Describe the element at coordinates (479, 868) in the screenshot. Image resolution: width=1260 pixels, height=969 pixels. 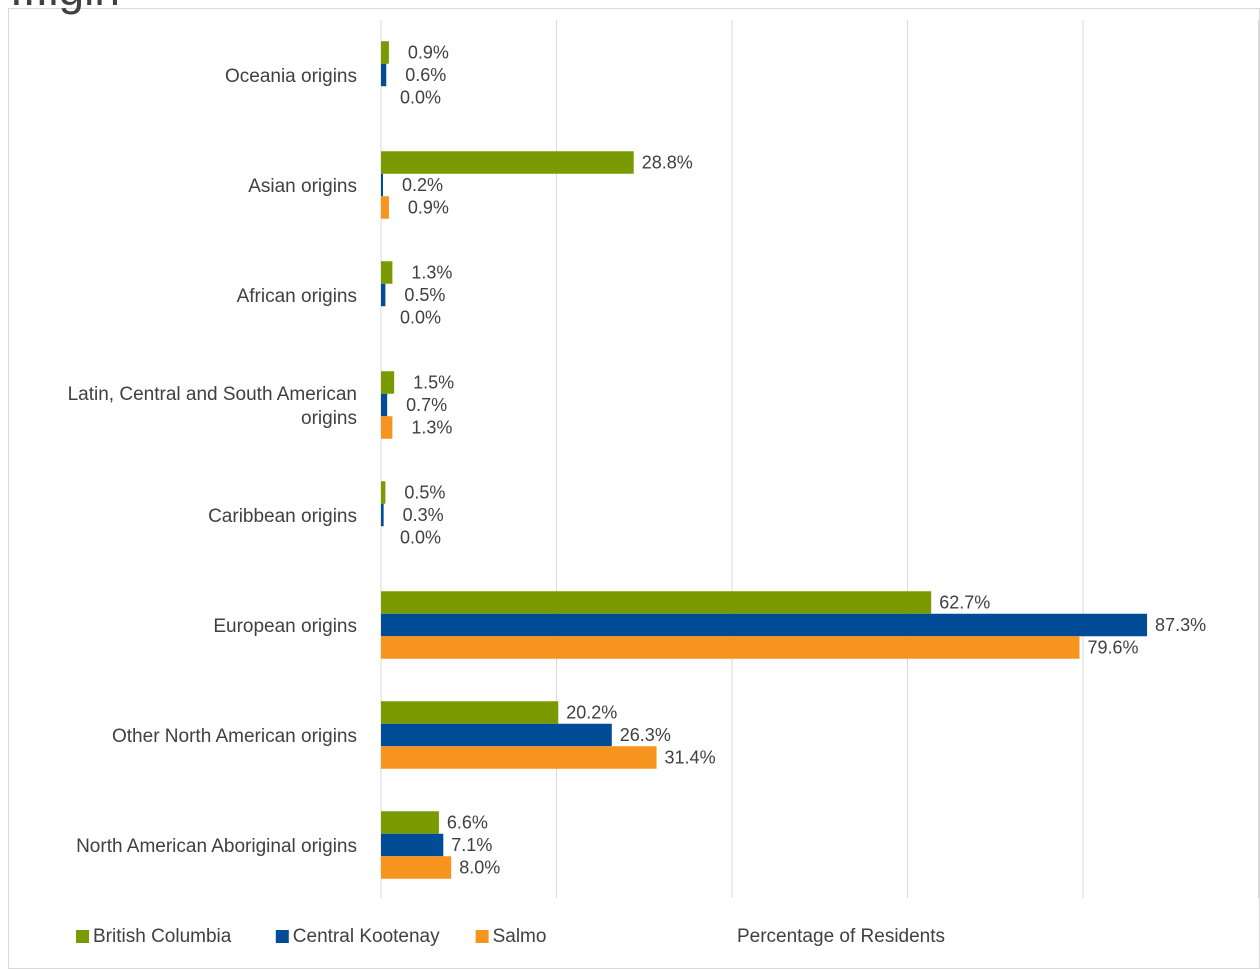
I see `data-label: 8.0%` at that location.